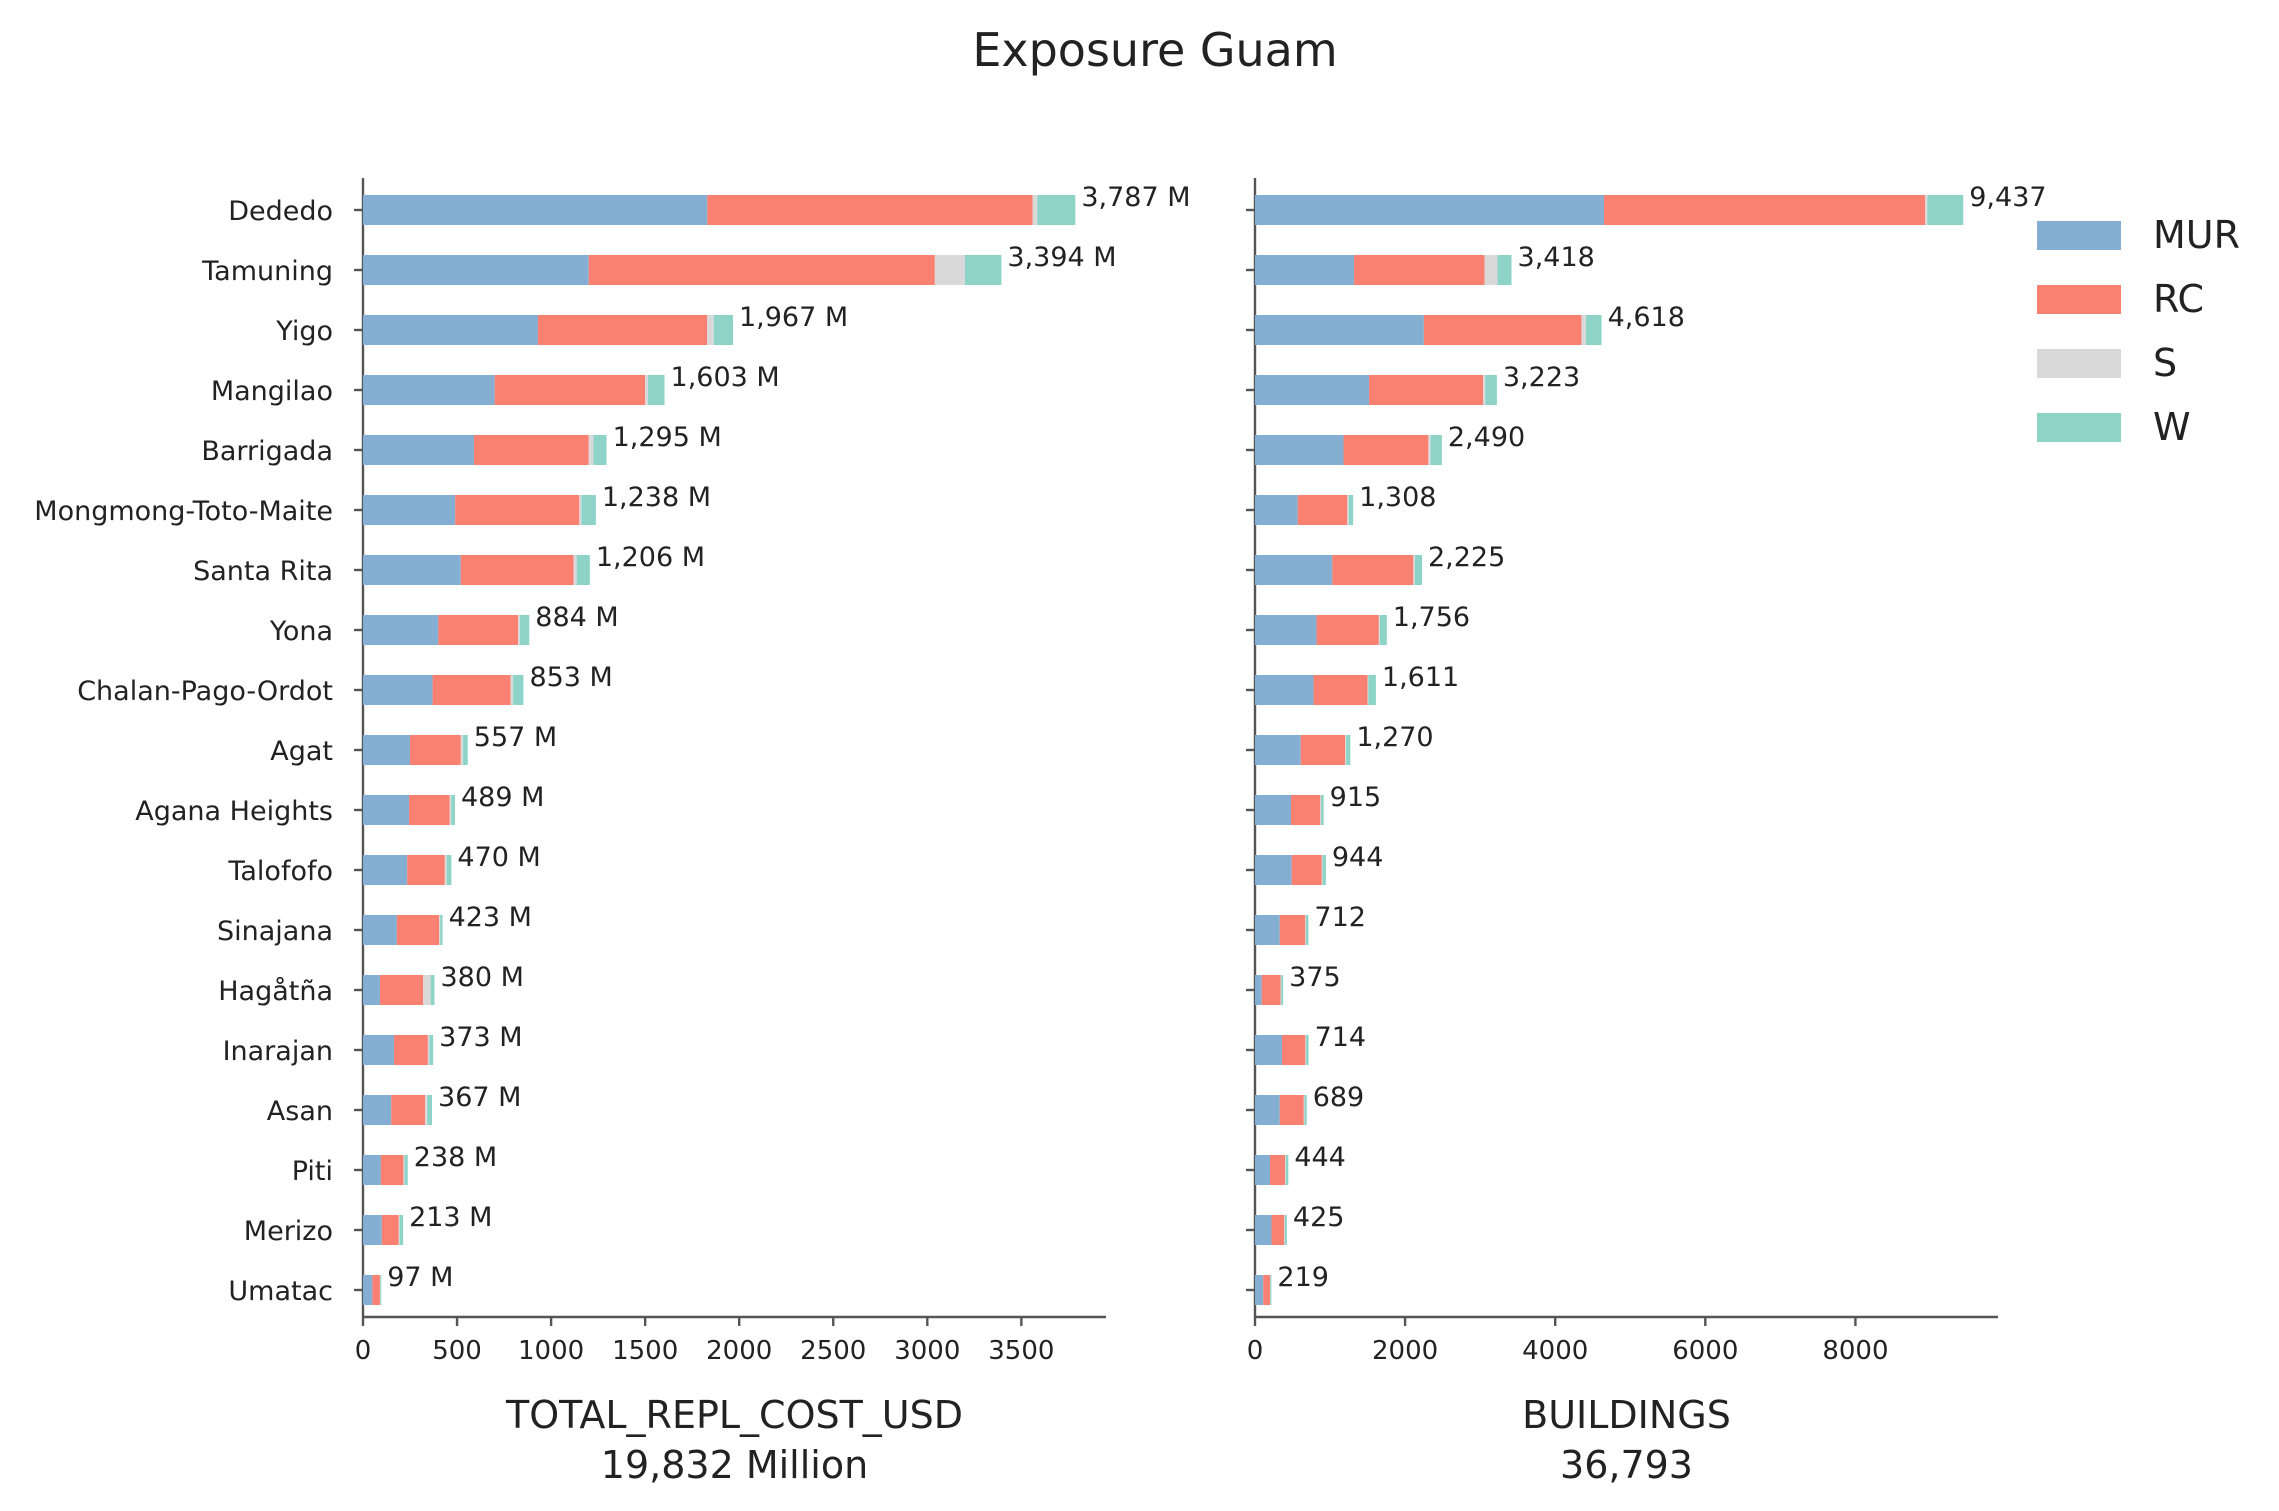 This screenshot has width=2279, height=1511. What do you see at coordinates (515, 737) in the screenshot?
I see `bar-total-label: 557 M` at bounding box center [515, 737].